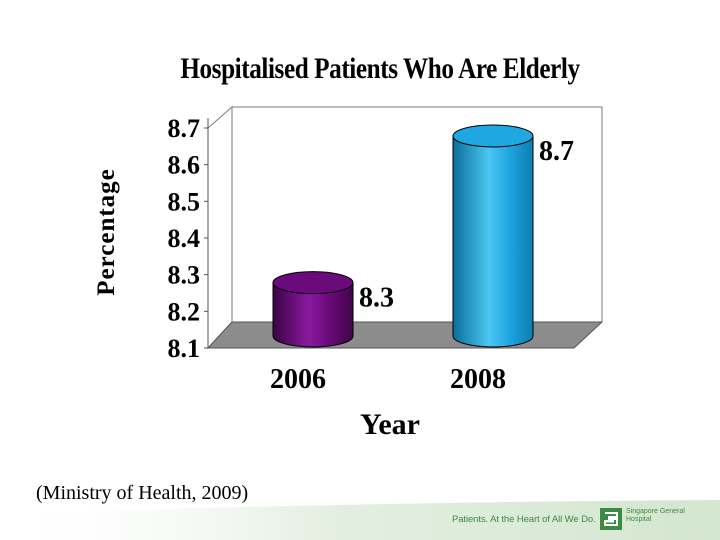 This screenshot has height=540, width=720. What do you see at coordinates (184, 238) in the screenshot?
I see `y-tick-label: 8.4` at bounding box center [184, 238].